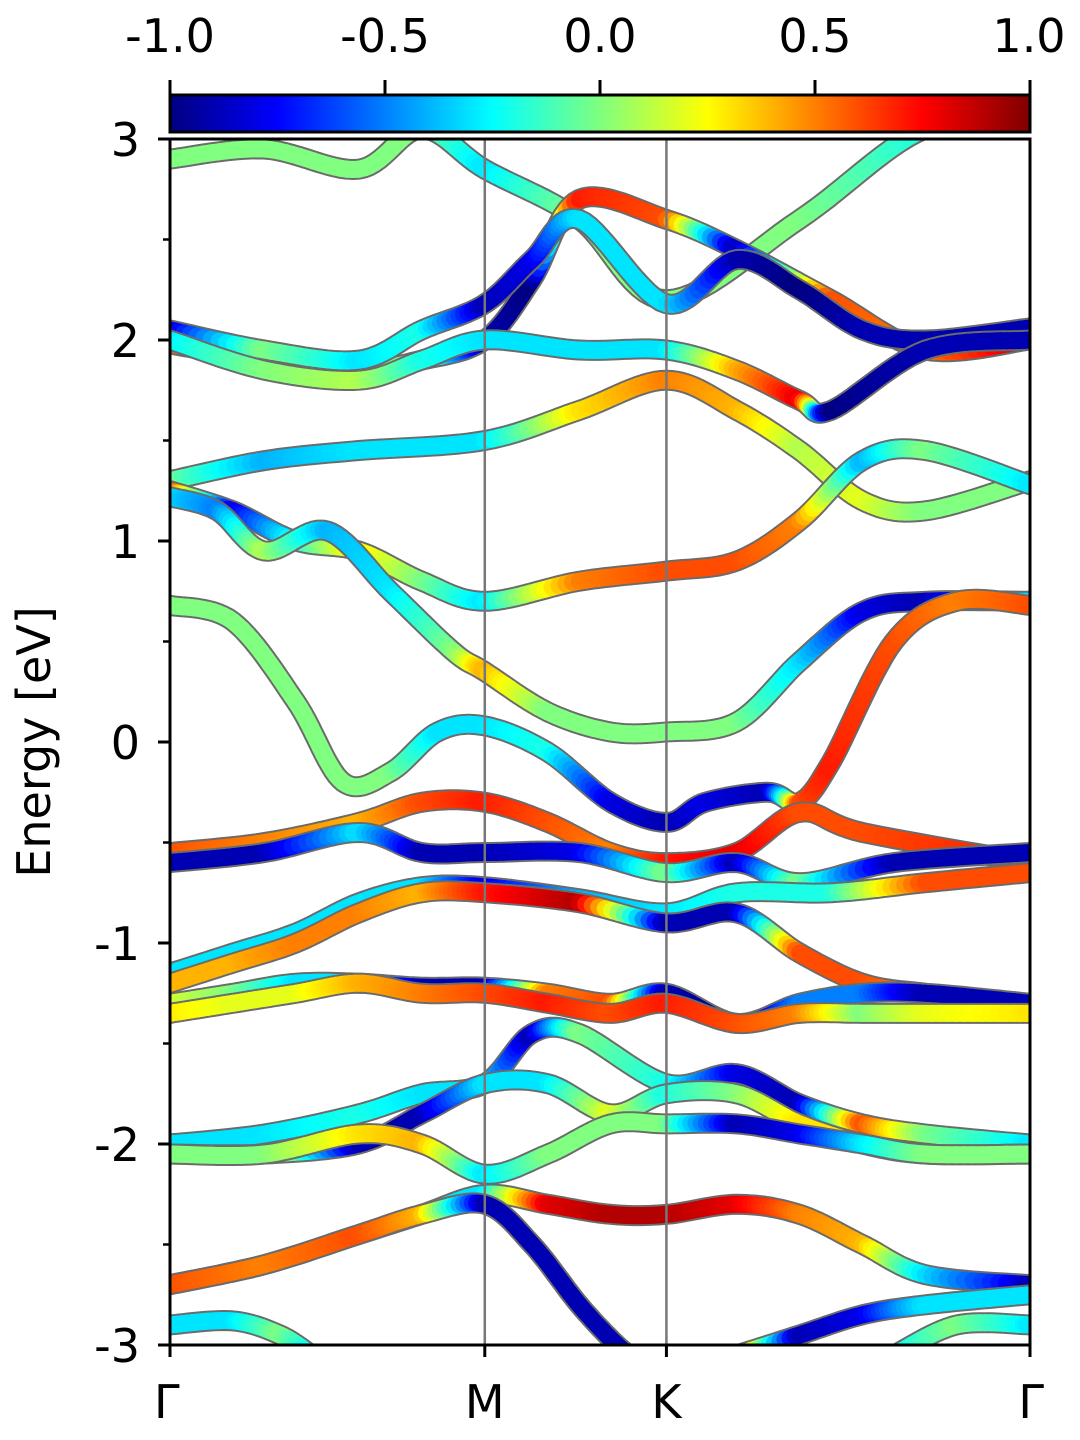  I want to click on x-tick-label: M, so click(485, 1402).